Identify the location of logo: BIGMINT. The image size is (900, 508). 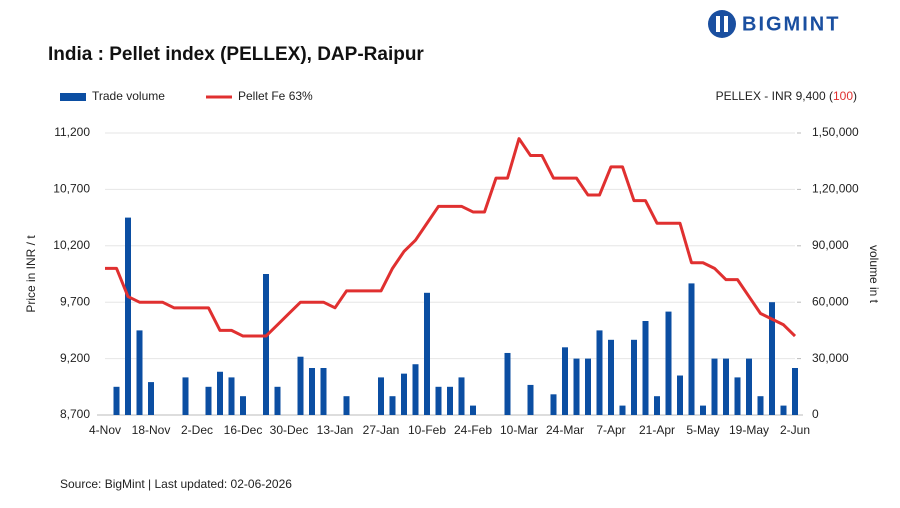
(774, 24).